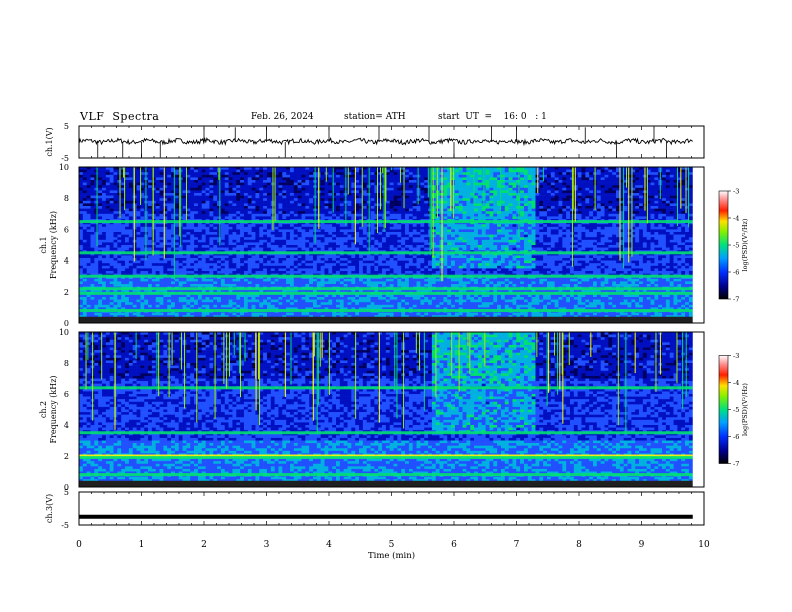  What do you see at coordinates (736, 356) in the screenshot?
I see `ch2-spectrogram-colorbar-tick-label: -3` at bounding box center [736, 356].